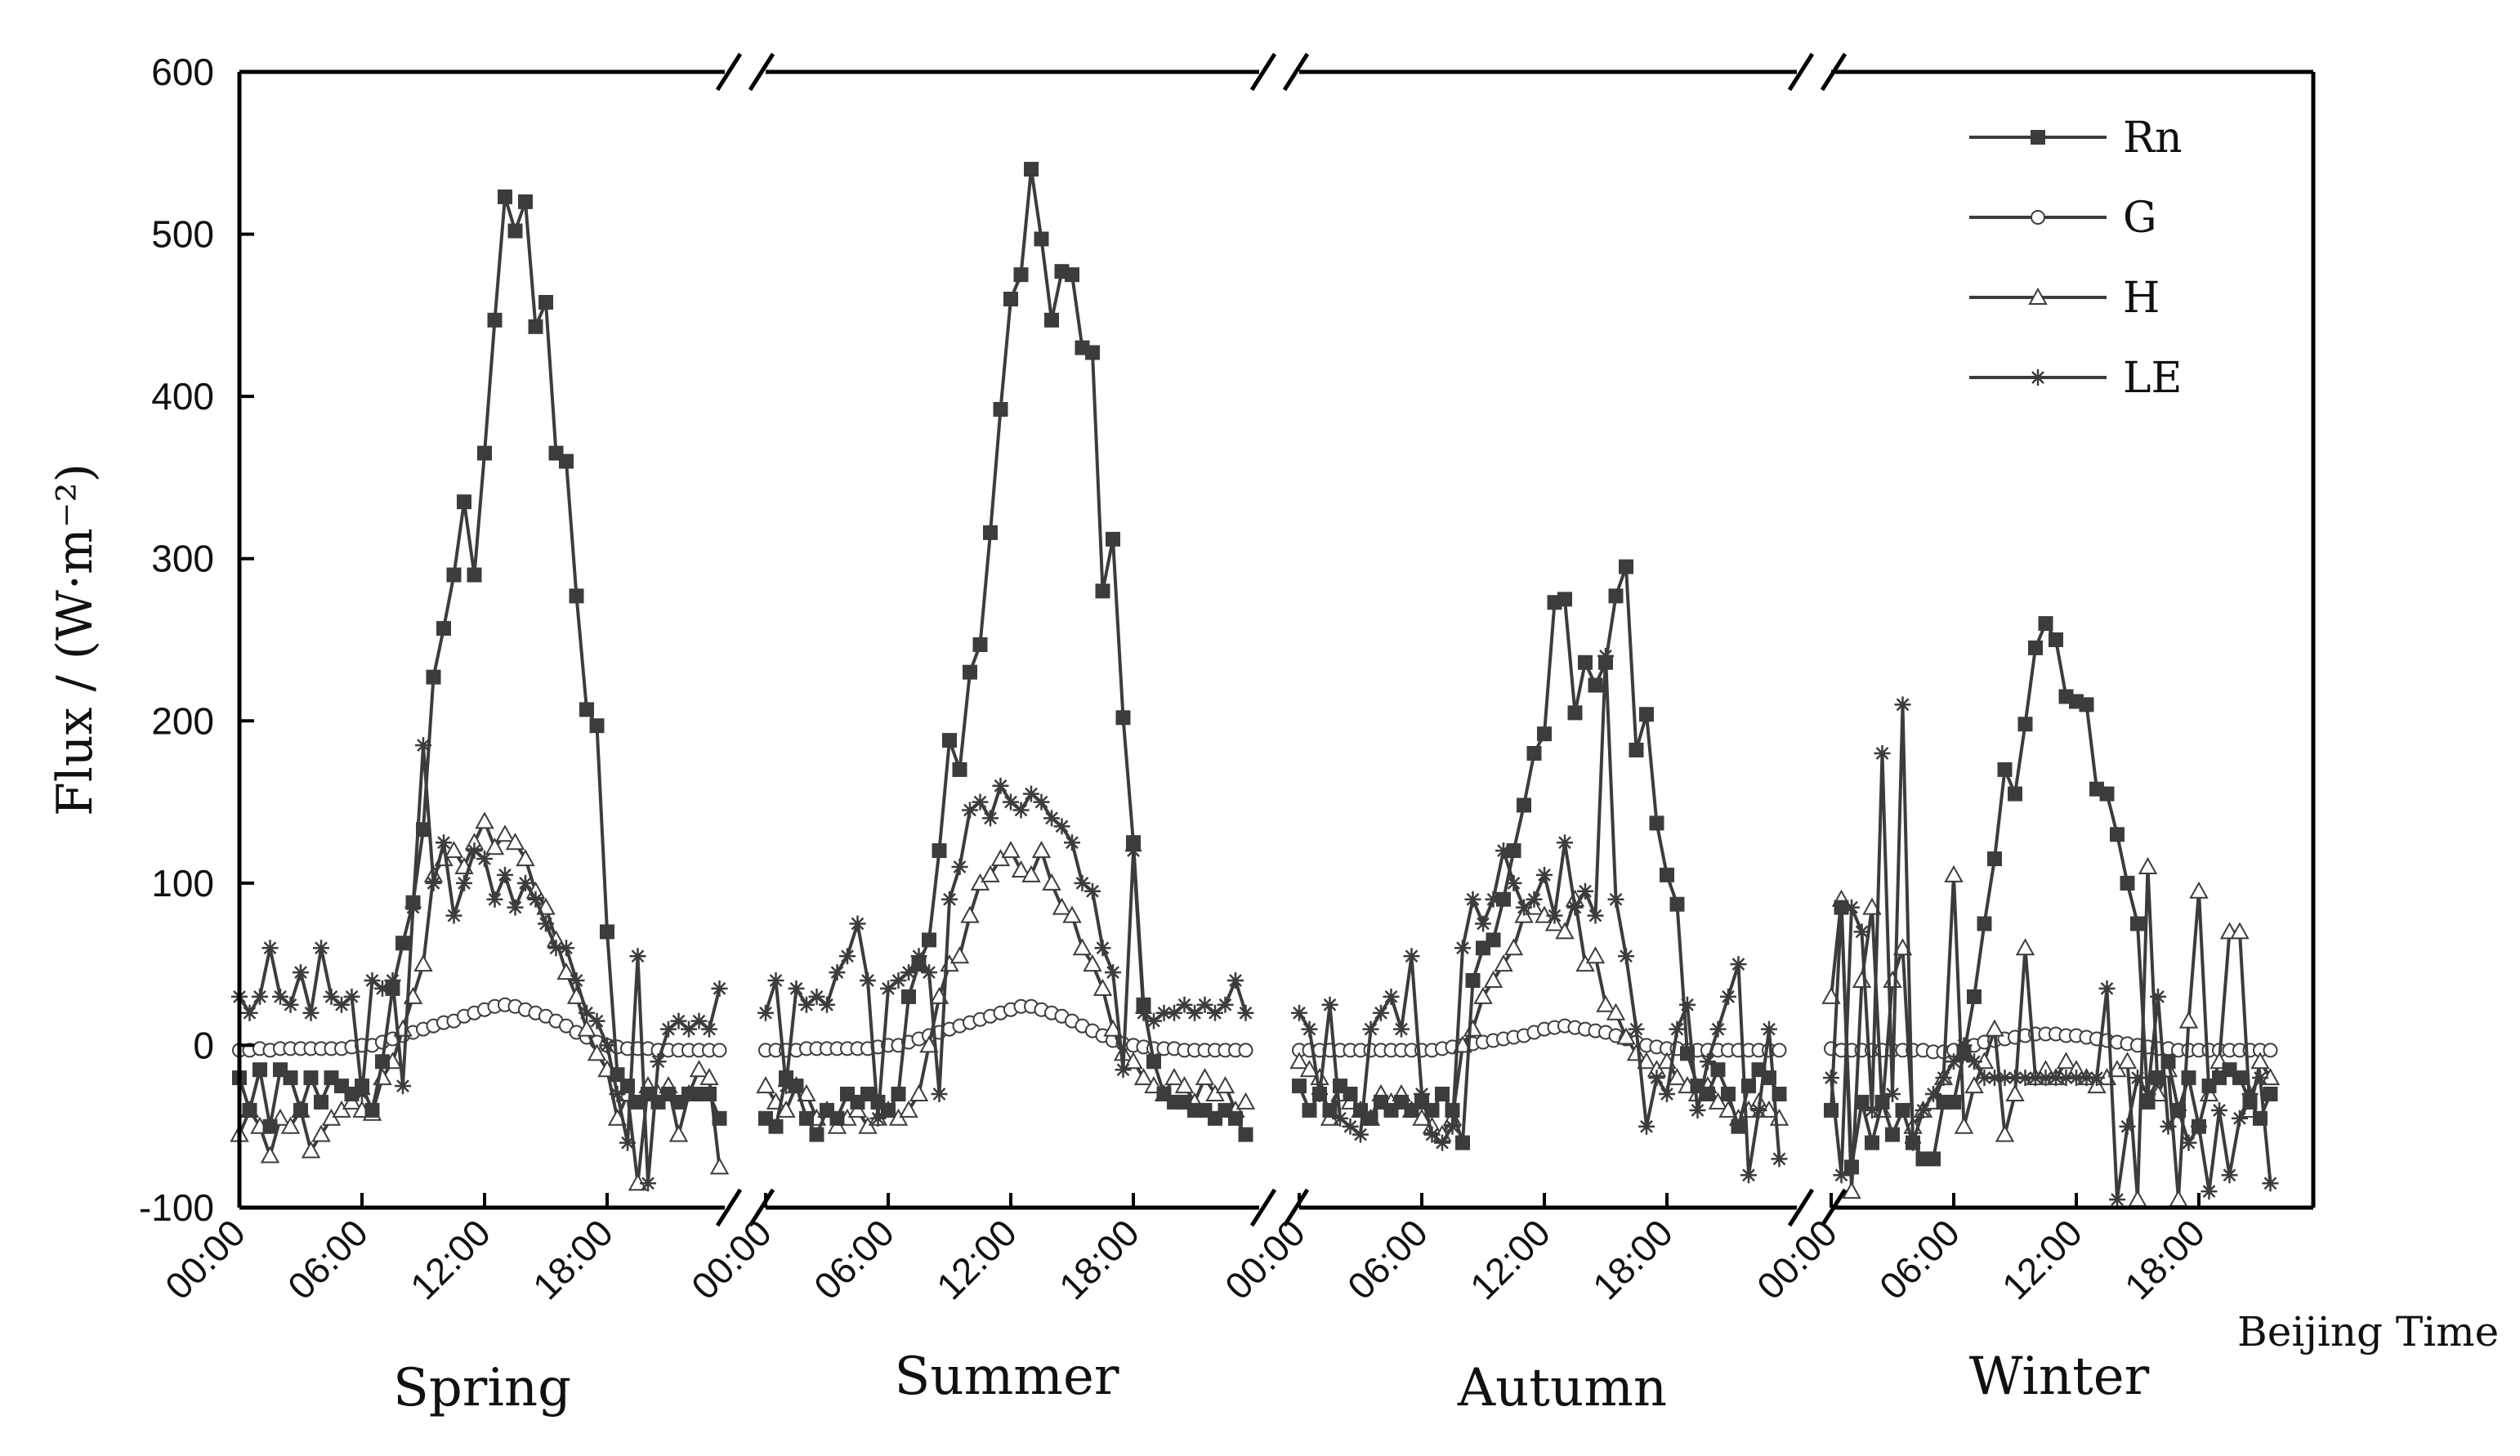 Image resolution: width=2520 pixels, height=1456 pixels. I want to click on y-tick-label: 300, so click(182, 559).